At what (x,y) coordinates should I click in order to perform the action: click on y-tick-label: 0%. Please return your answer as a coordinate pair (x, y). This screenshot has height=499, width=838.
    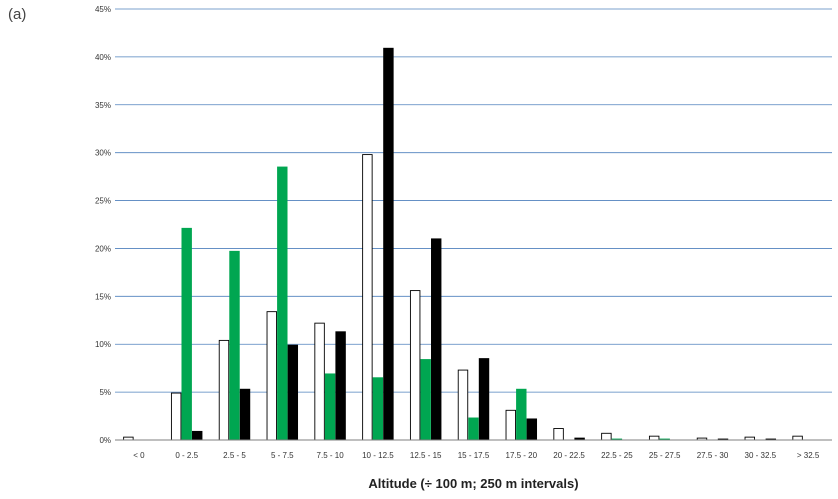
    Looking at the image, I should click on (105, 440).